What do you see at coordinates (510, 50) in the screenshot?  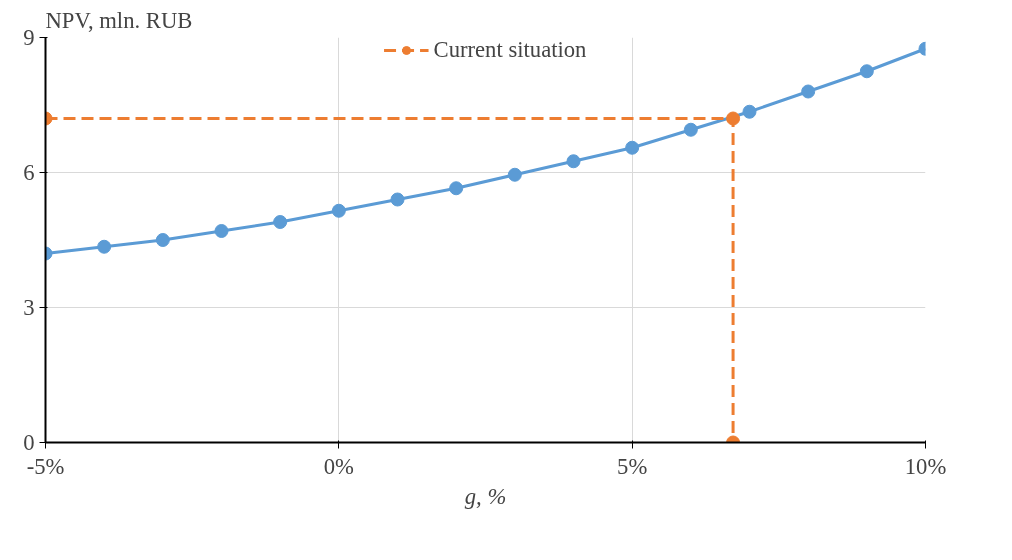 I see `legend-label: Current situation` at bounding box center [510, 50].